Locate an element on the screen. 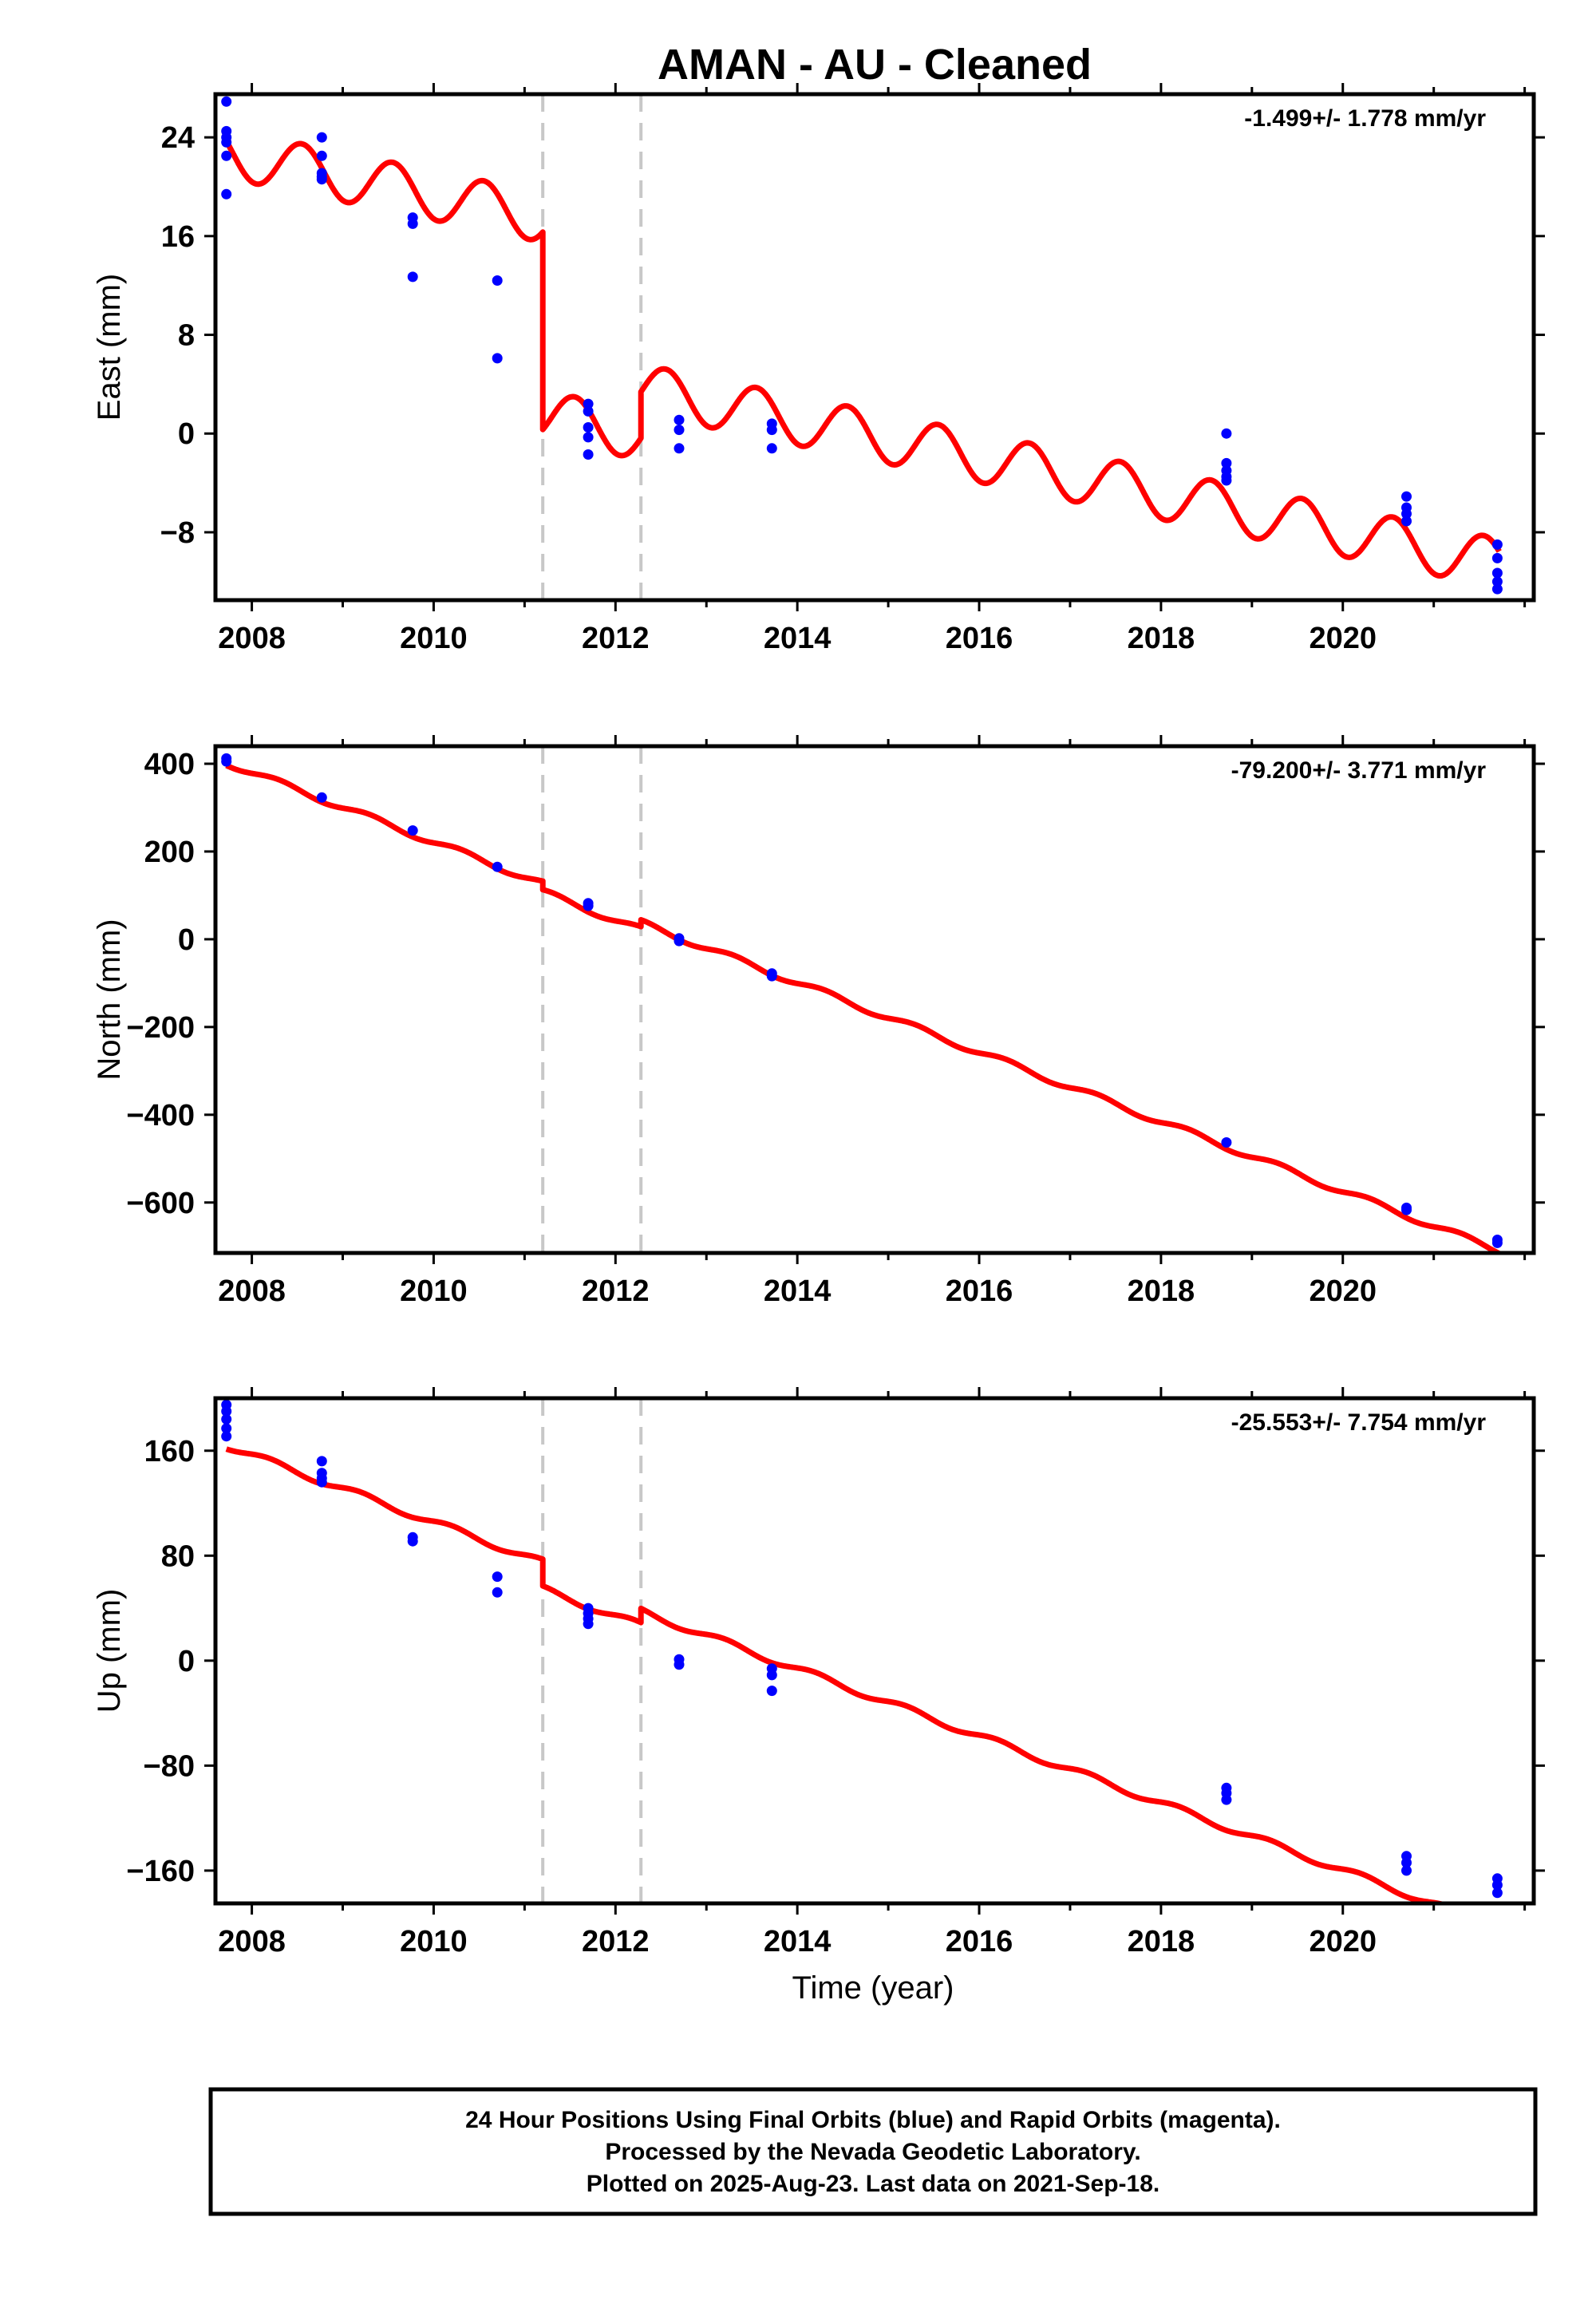 This screenshot has height=2316, width=1596. north-y-tick-label-0: 0 is located at coordinates (186, 940).